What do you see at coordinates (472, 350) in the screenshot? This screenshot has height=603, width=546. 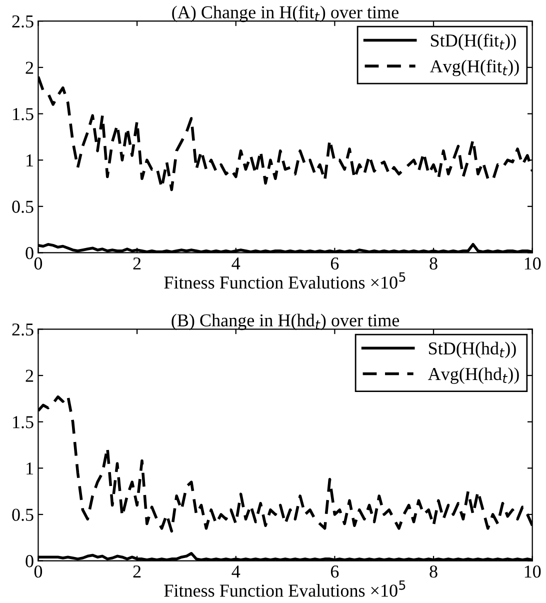 I see `legend-label: StD(H(hd$_{t}$))` at bounding box center [472, 350].